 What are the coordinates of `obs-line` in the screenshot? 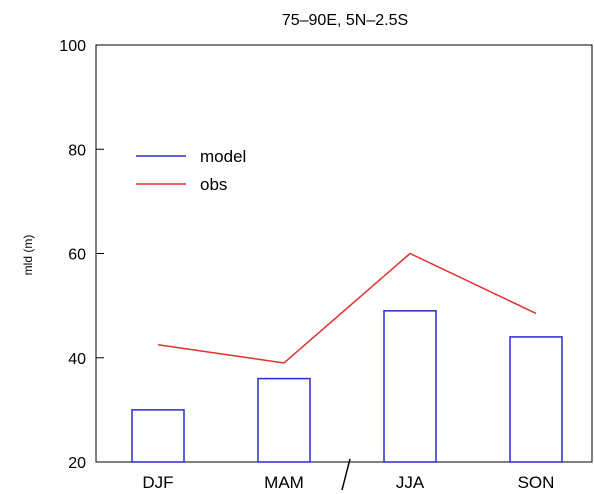 It's located at (347, 308).